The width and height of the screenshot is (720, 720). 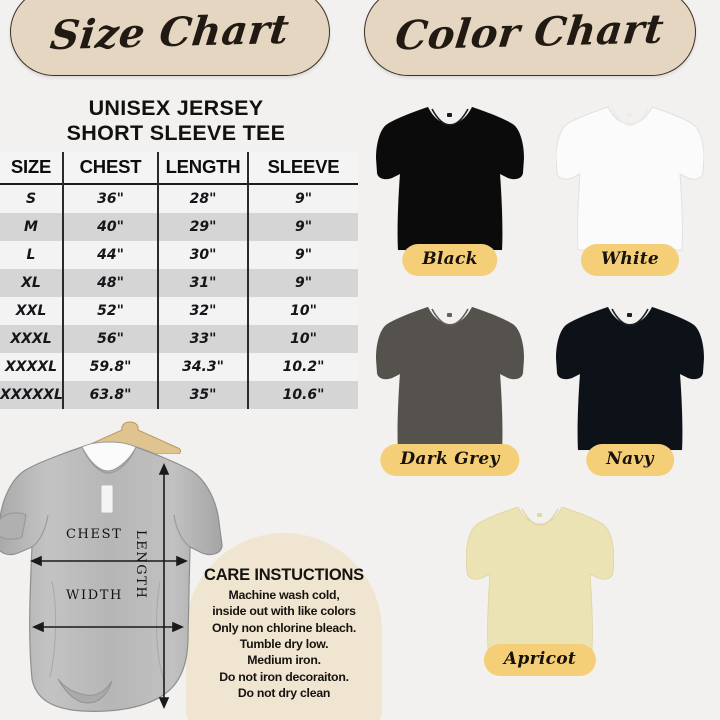 I want to click on color-label-pill: Dark Grey, so click(x=450, y=460).